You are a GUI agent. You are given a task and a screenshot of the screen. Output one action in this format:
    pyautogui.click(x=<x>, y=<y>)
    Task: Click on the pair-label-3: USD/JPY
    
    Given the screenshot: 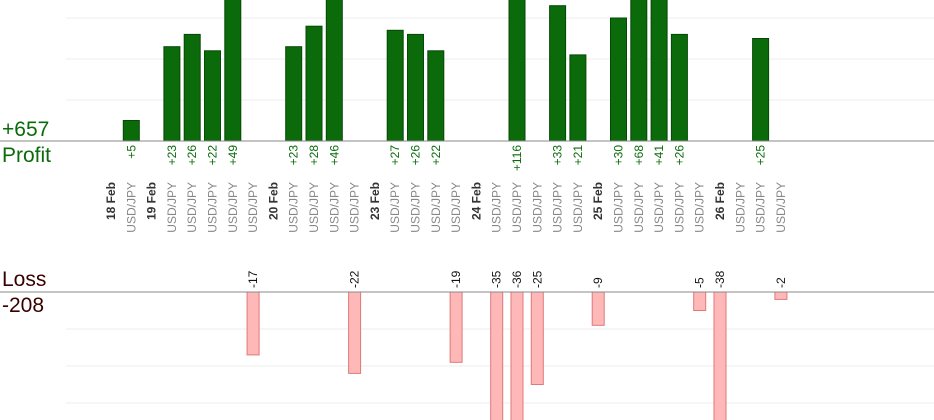 What is the action you would take?
    pyautogui.click(x=172, y=207)
    